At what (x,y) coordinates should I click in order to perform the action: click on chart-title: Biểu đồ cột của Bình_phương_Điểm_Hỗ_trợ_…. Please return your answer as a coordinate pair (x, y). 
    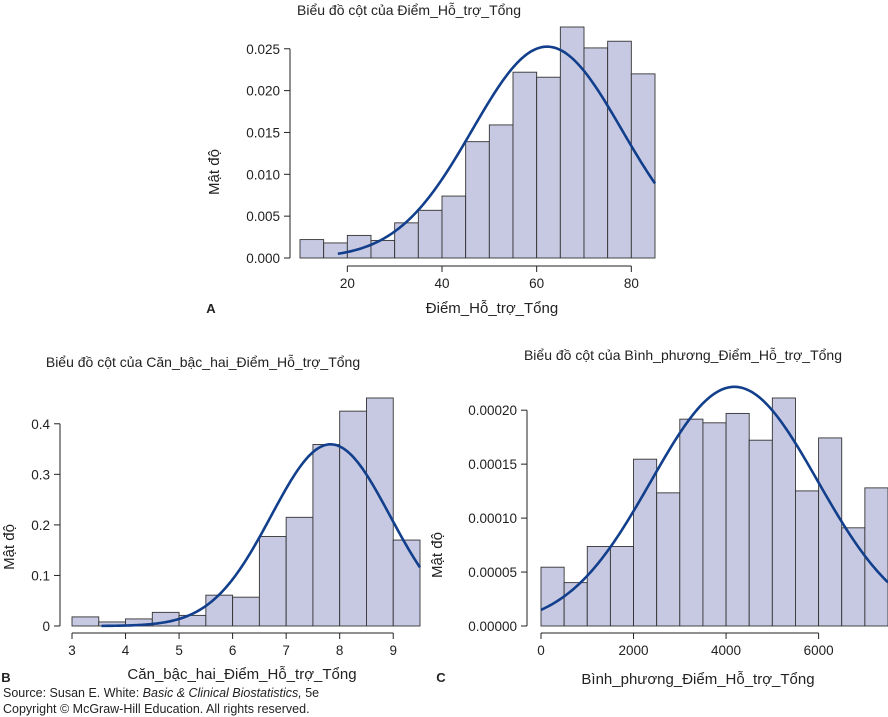
    Looking at the image, I should click on (683, 355).